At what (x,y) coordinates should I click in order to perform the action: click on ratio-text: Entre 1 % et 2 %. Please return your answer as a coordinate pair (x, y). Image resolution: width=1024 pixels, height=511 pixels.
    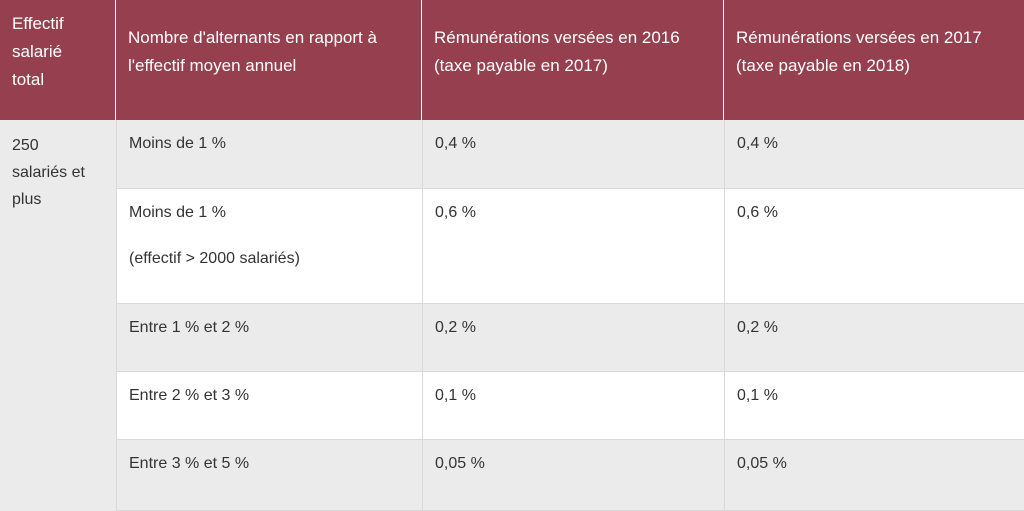
    Looking at the image, I should click on (189, 327).